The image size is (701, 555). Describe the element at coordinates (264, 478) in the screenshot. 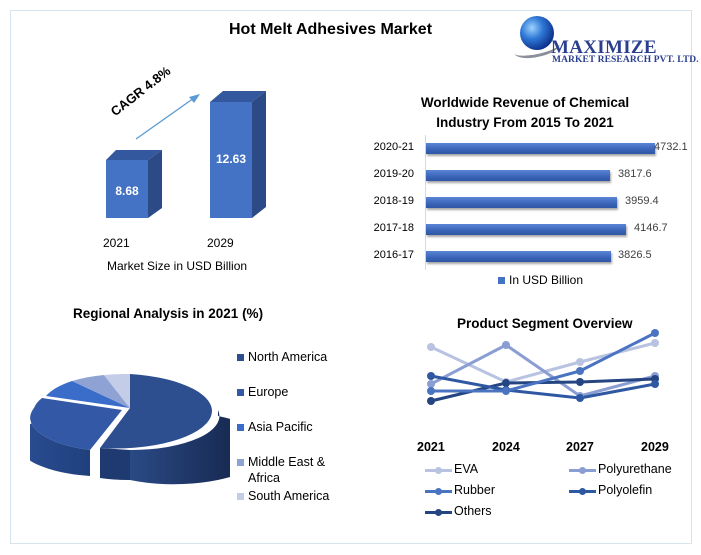

I see `legend-label: Africa` at that location.